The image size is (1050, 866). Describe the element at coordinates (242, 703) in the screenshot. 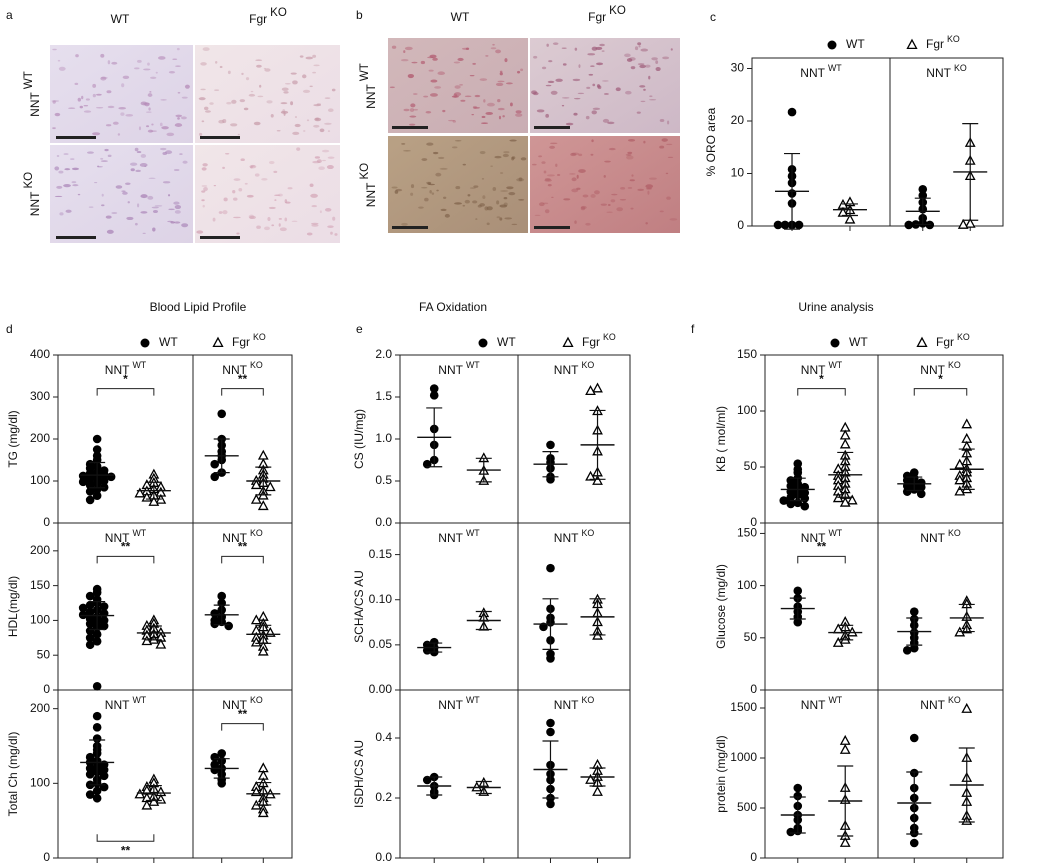

I see `facet-title: NNT KO` at that location.